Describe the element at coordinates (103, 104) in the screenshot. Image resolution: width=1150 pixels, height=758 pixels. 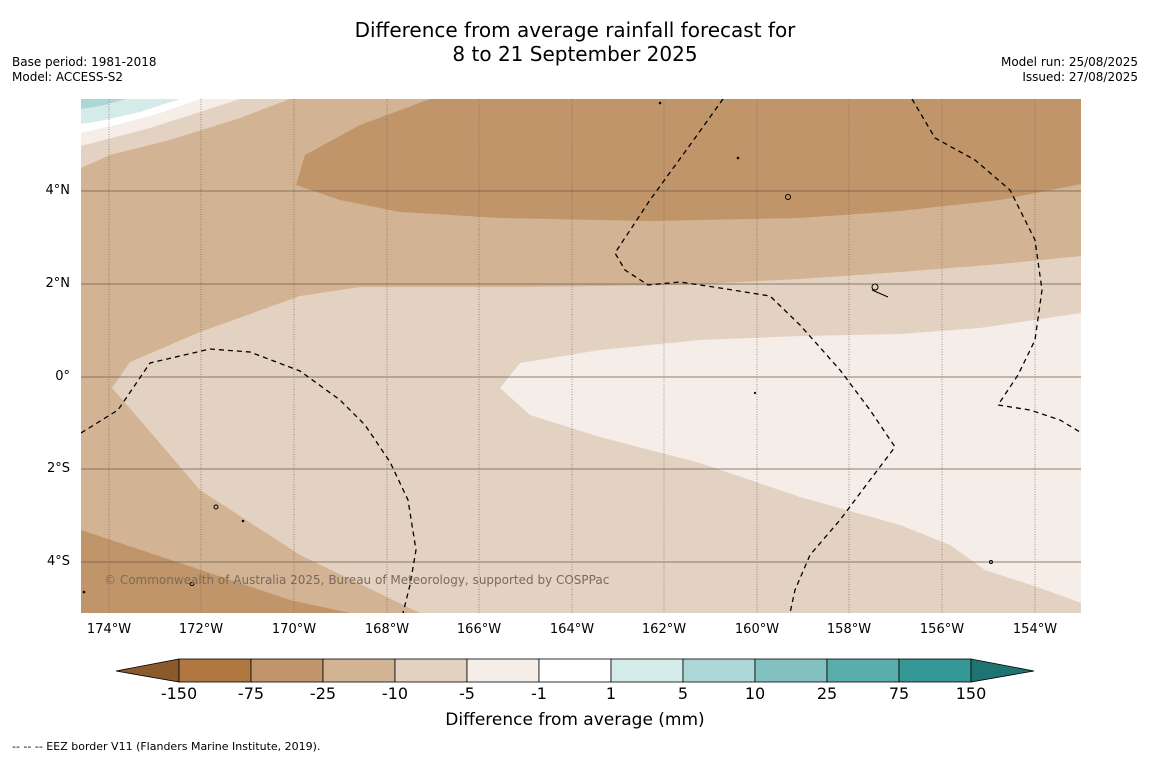
I see `band-top-left-teal2` at that location.